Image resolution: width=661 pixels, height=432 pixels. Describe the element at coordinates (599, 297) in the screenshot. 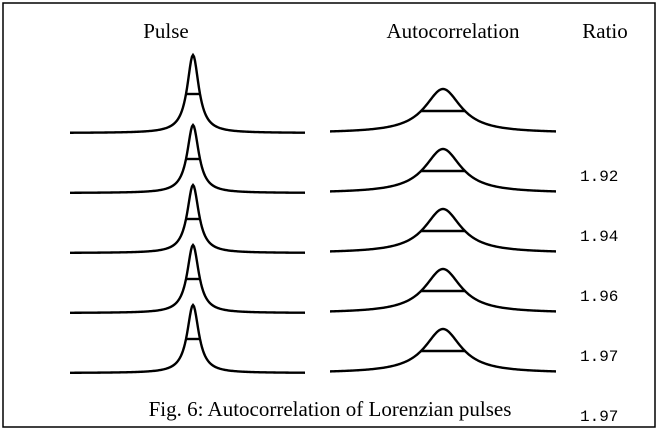

I see `ratio-value: 1.96` at that location.